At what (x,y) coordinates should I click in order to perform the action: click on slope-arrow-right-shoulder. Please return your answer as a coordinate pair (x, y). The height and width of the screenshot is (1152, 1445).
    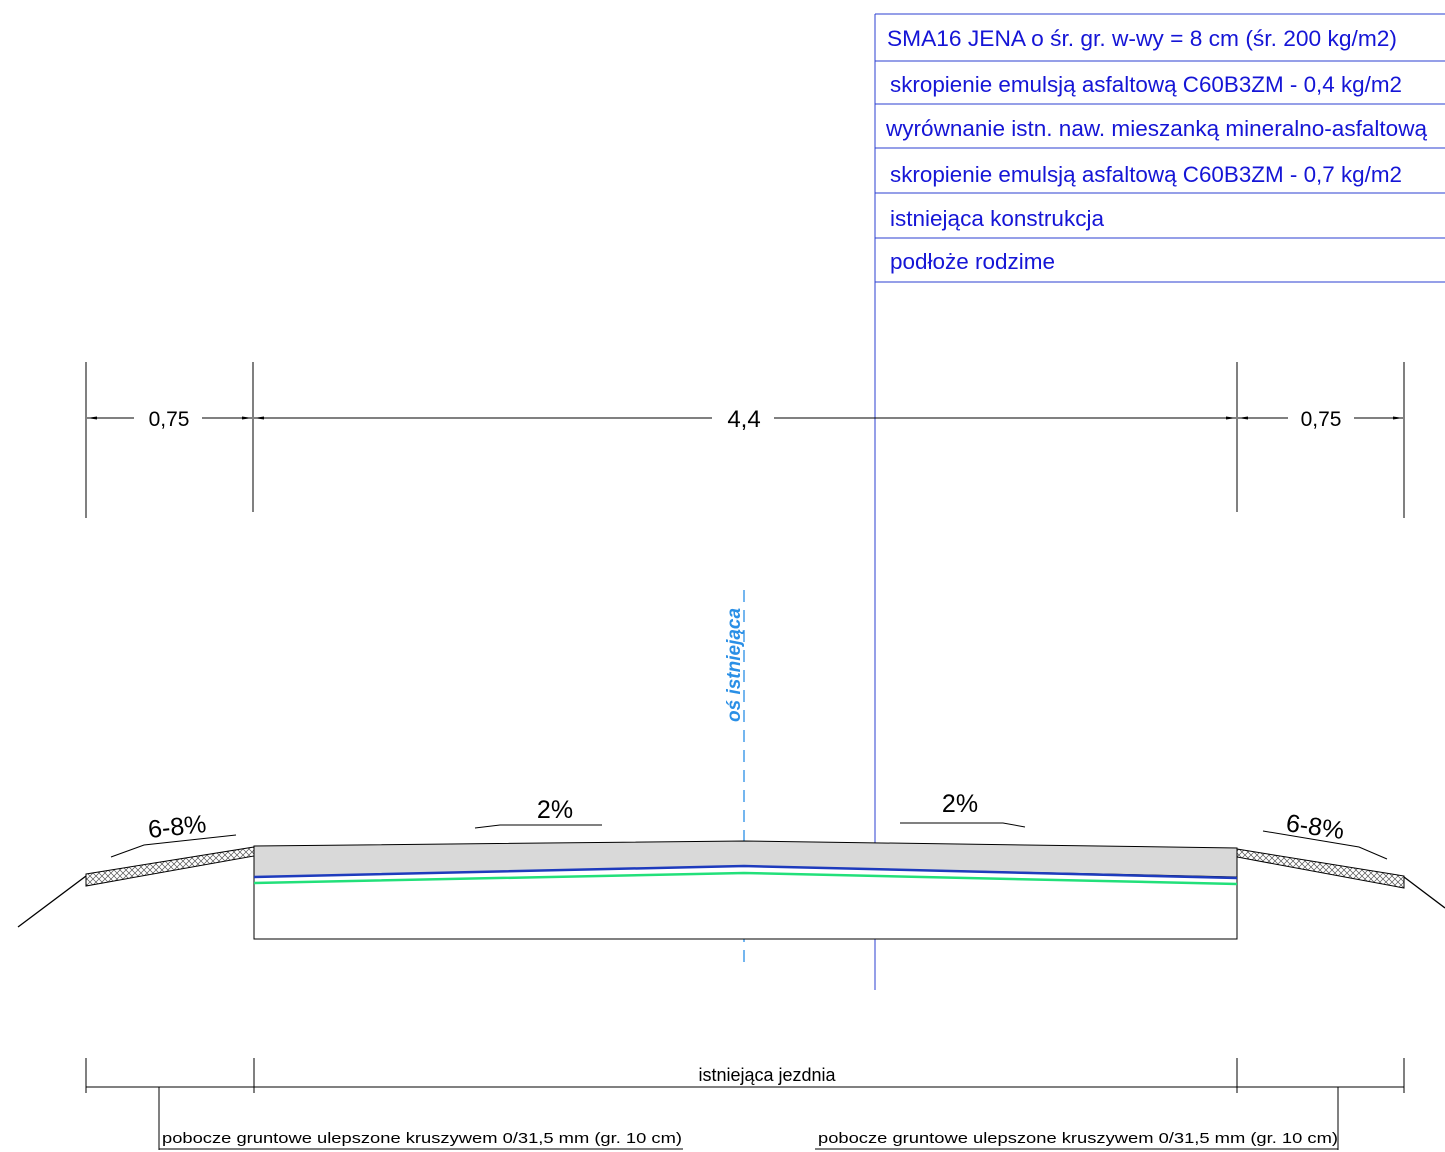
    Looking at the image, I should click on (1325, 845).